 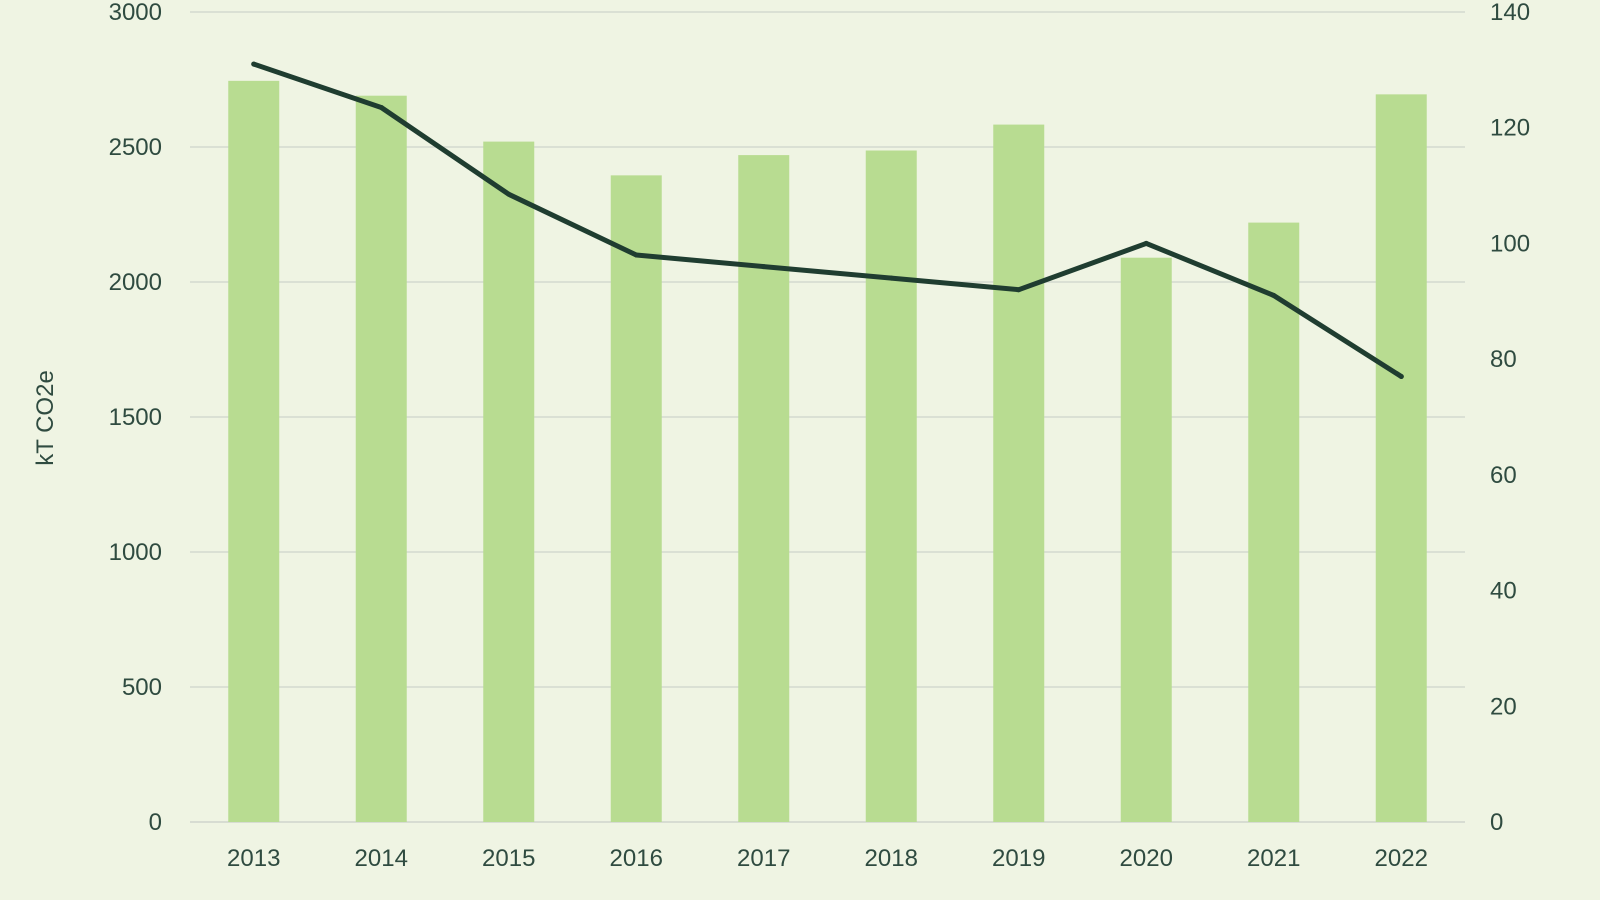 What do you see at coordinates (1510, 128) in the screenshot?
I see `y2-tick-label: 120` at bounding box center [1510, 128].